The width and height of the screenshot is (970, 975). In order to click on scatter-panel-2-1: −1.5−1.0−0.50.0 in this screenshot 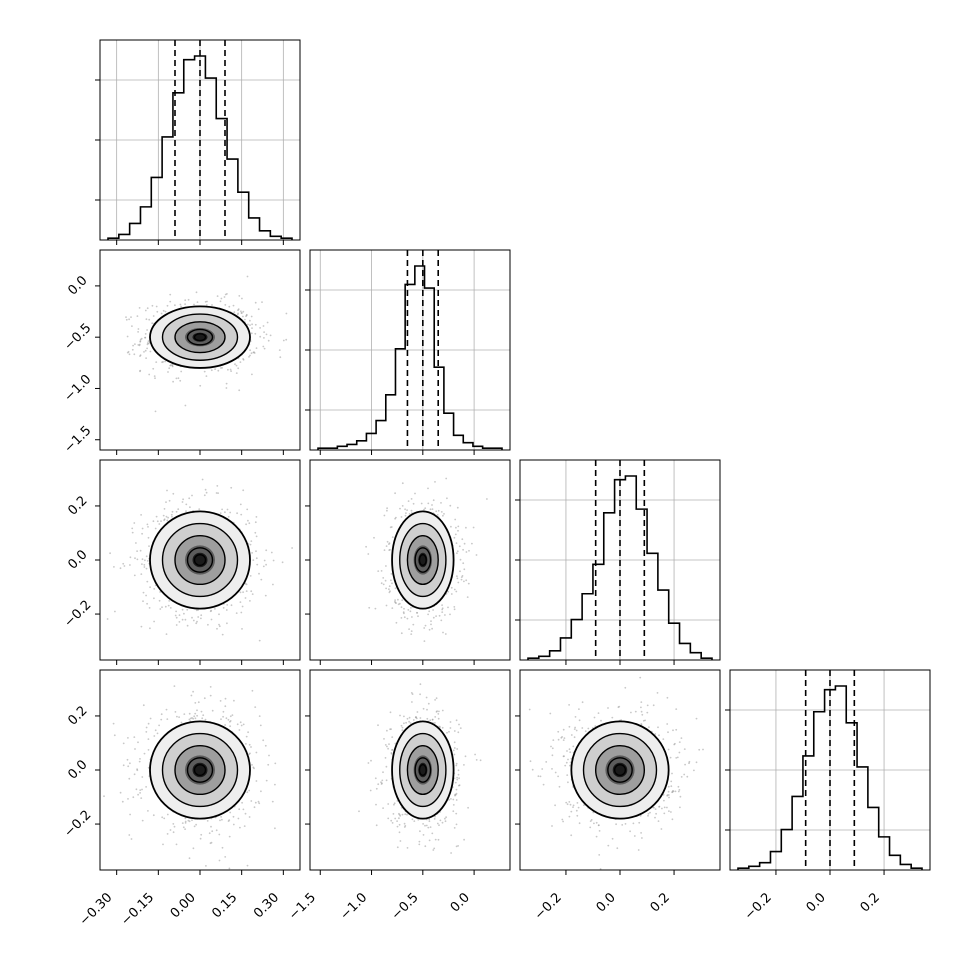, I will do `click(181, 353)`.